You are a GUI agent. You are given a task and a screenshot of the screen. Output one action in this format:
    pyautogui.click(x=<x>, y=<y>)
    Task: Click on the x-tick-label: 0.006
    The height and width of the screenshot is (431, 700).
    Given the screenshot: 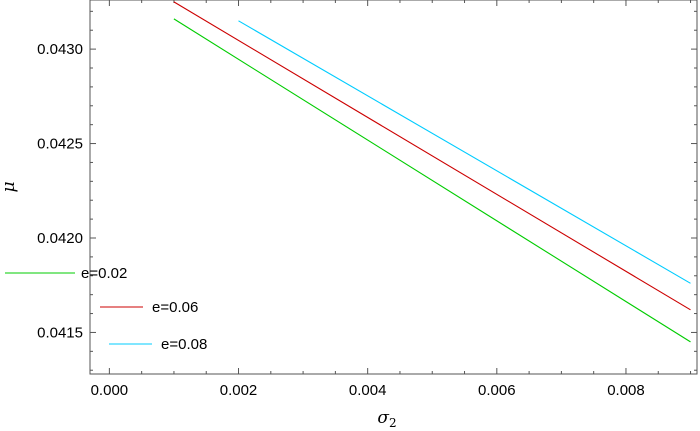 What is the action you would take?
    pyautogui.click(x=497, y=390)
    